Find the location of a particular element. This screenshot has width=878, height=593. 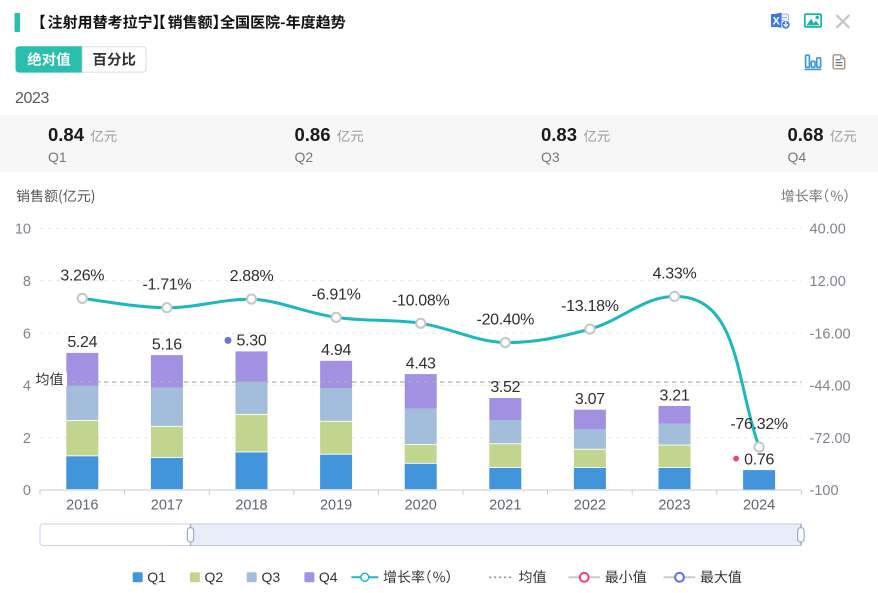

svg-text: 12.00 is located at coordinates (828, 282).